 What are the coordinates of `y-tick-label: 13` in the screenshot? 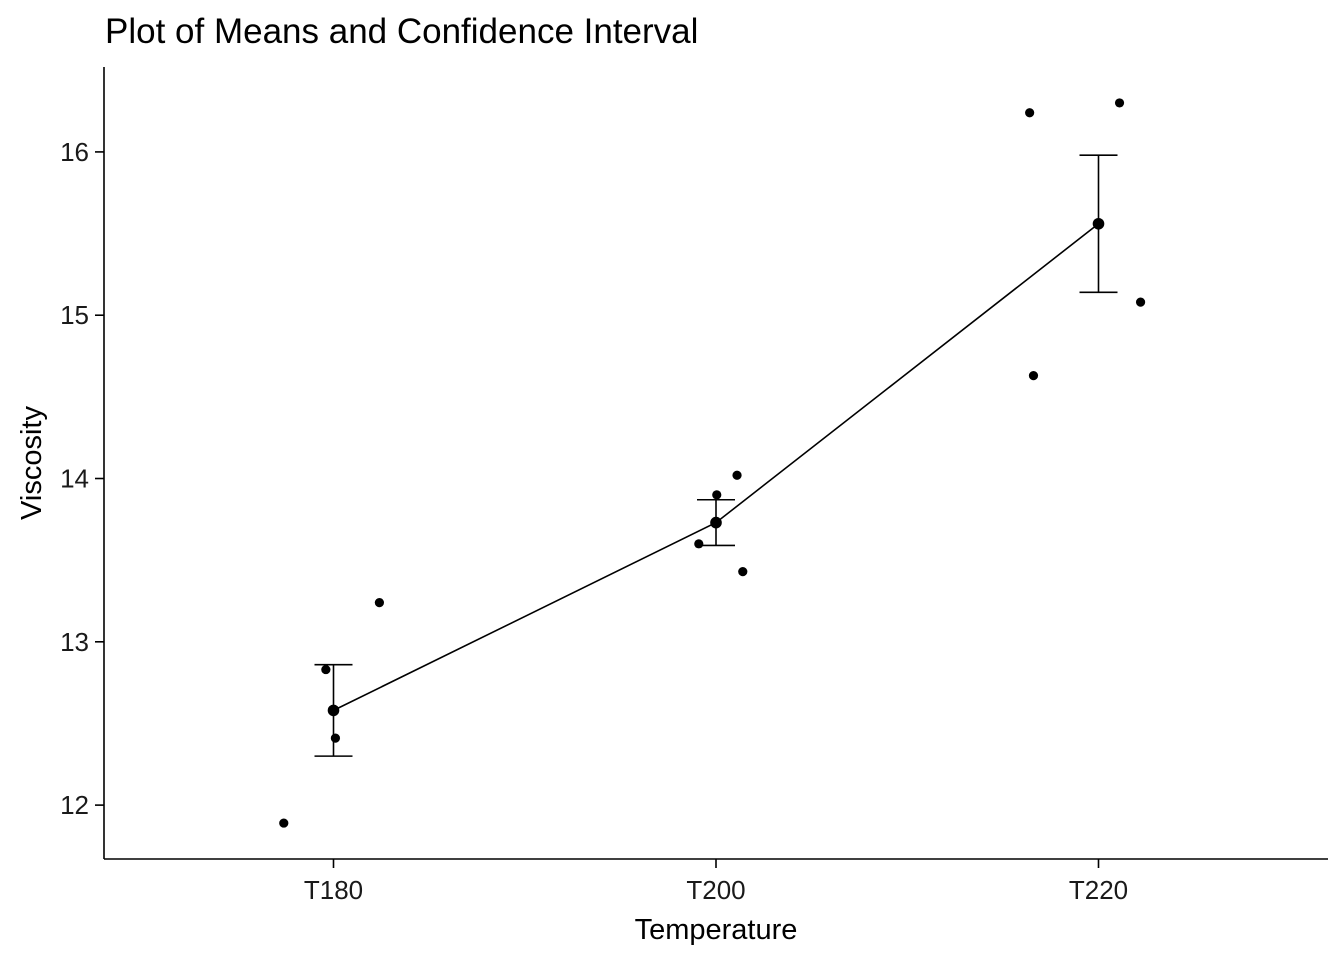 It's located at (74, 642).